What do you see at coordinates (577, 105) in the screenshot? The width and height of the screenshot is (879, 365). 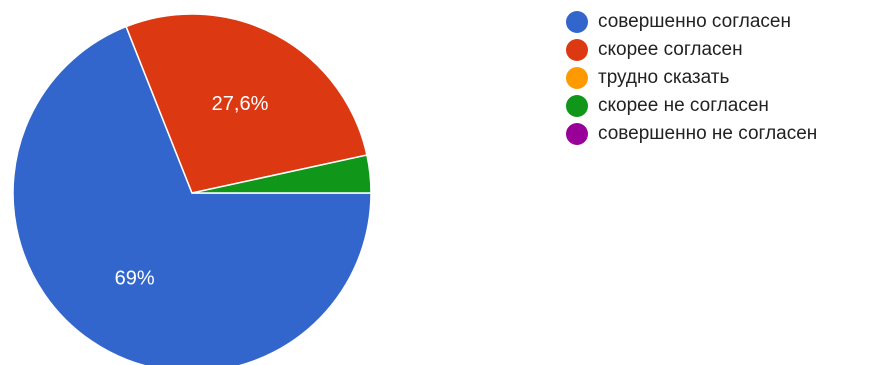 I see `legend-swatch-disagree` at bounding box center [577, 105].